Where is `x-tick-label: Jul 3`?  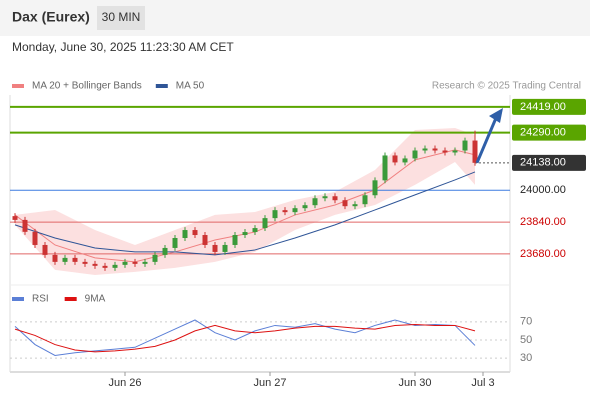 x-tick-label: Jul 3 is located at coordinates (482, 383).